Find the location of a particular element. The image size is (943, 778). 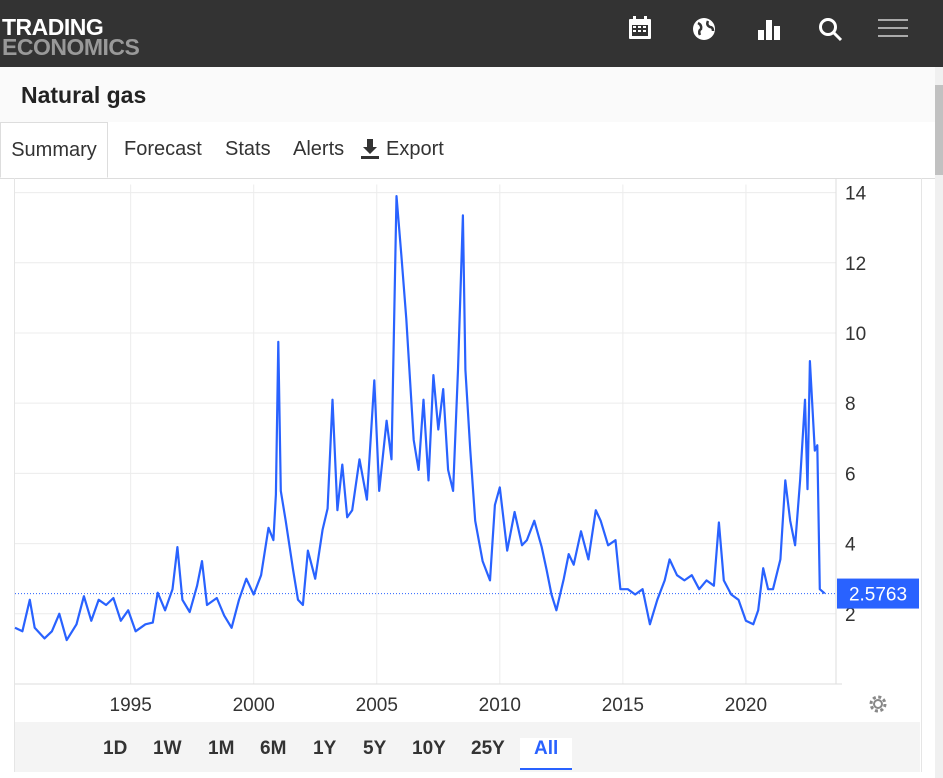

calendar-icon is located at coordinates (640, 27).